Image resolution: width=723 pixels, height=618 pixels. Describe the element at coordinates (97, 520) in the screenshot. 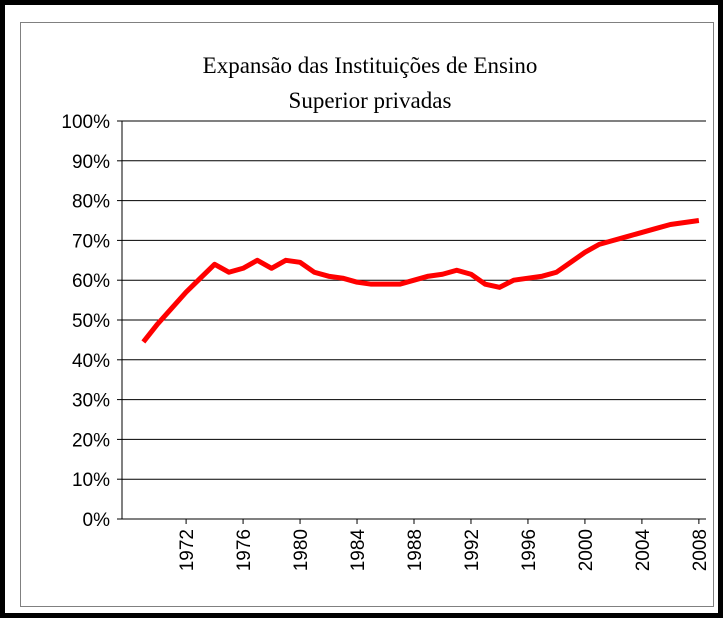

I see `y-tick-label: 0%` at that location.